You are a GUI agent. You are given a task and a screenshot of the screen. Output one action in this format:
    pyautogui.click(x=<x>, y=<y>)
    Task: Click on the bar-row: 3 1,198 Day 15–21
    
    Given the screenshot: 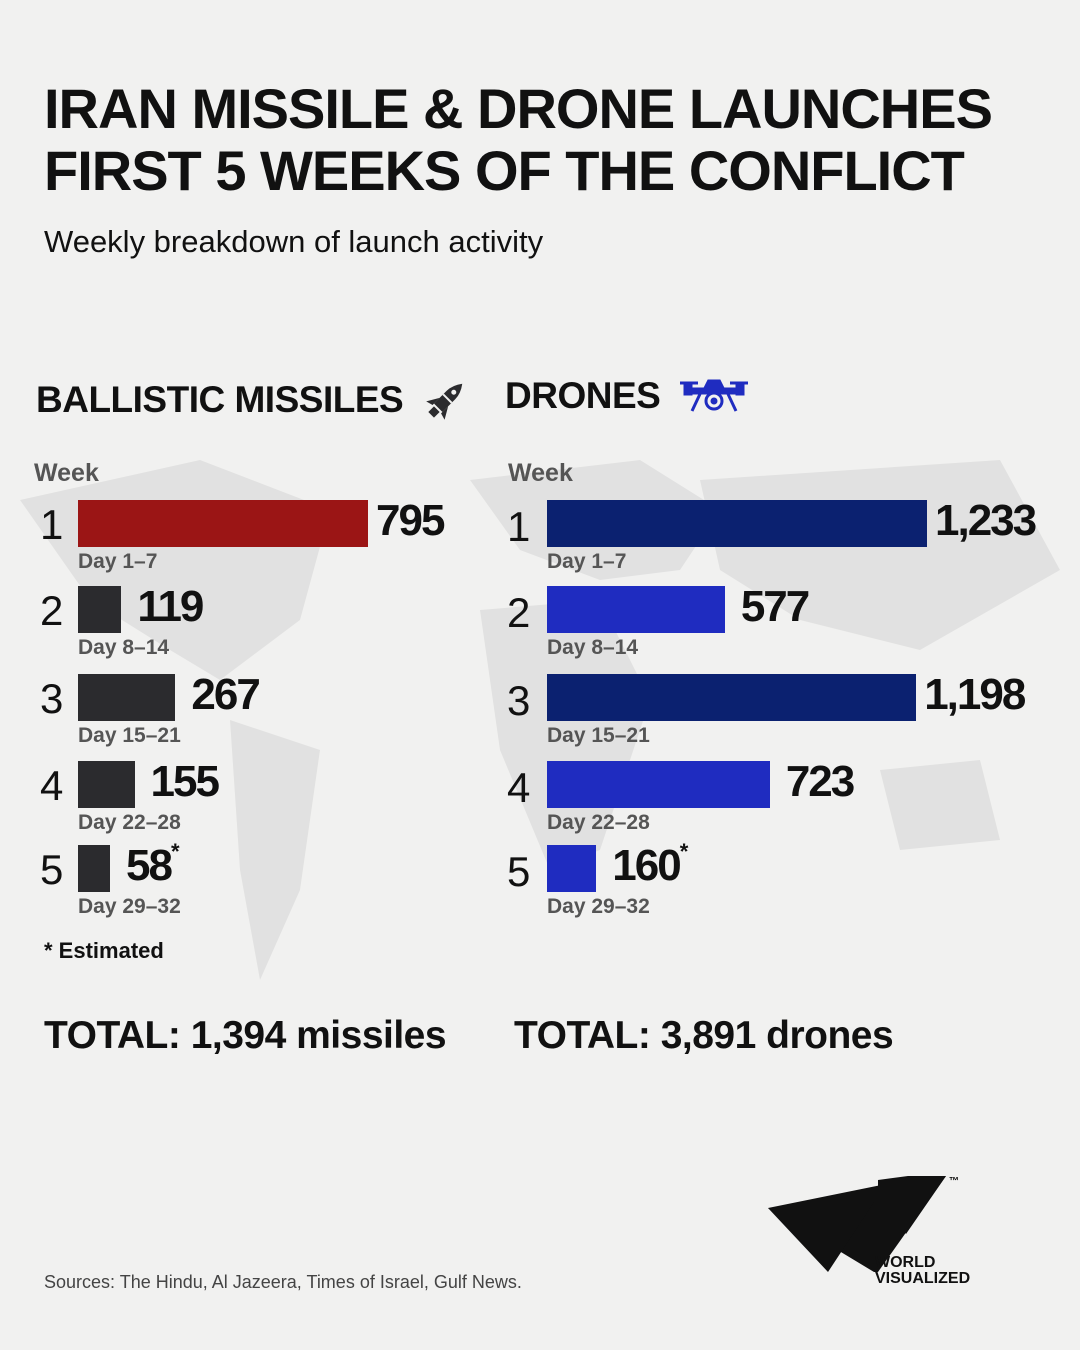 What is the action you would take?
    pyautogui.click(x=785, y=717)
    